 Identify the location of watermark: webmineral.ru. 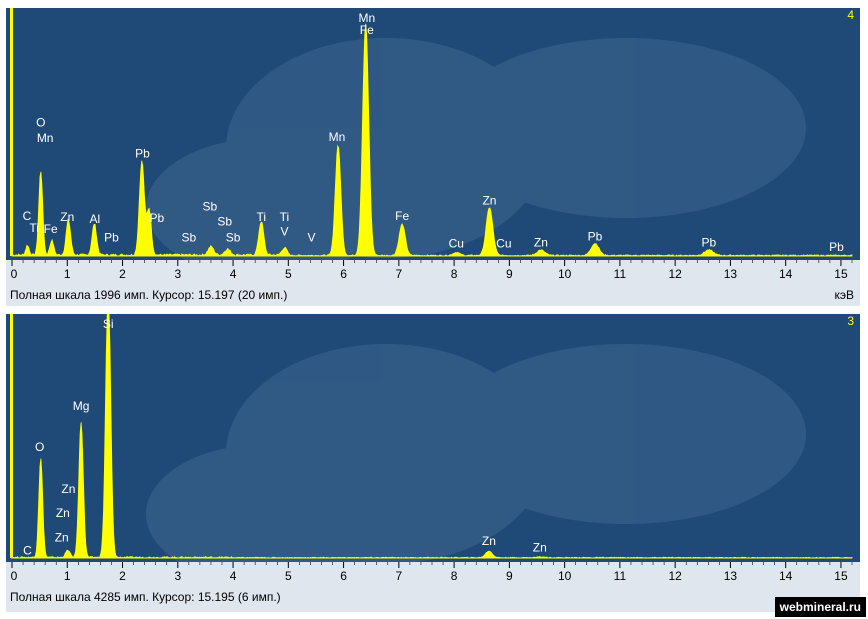
(820, 607).